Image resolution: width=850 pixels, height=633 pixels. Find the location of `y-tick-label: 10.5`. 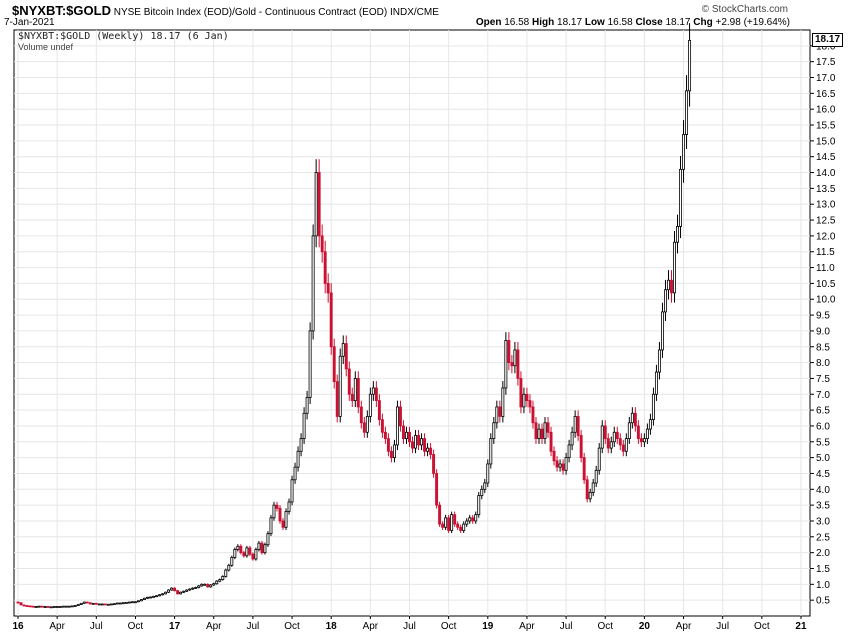

y-tick-label: 10.5 is located at coordinates (826, 284).